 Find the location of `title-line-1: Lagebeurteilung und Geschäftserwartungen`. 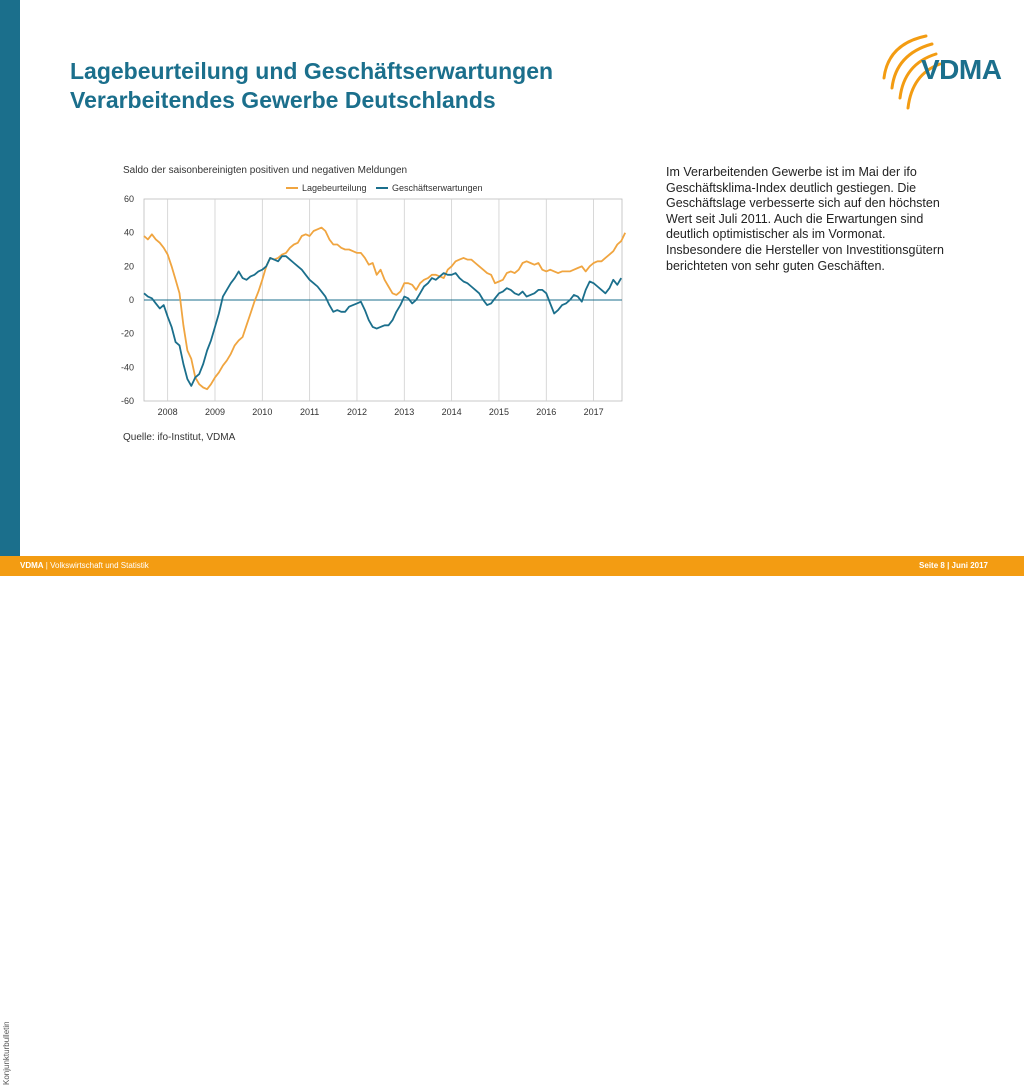

title-line-1: Lagebeurteilung und Geschäftserwartungen is located at coordinates (312, 71).